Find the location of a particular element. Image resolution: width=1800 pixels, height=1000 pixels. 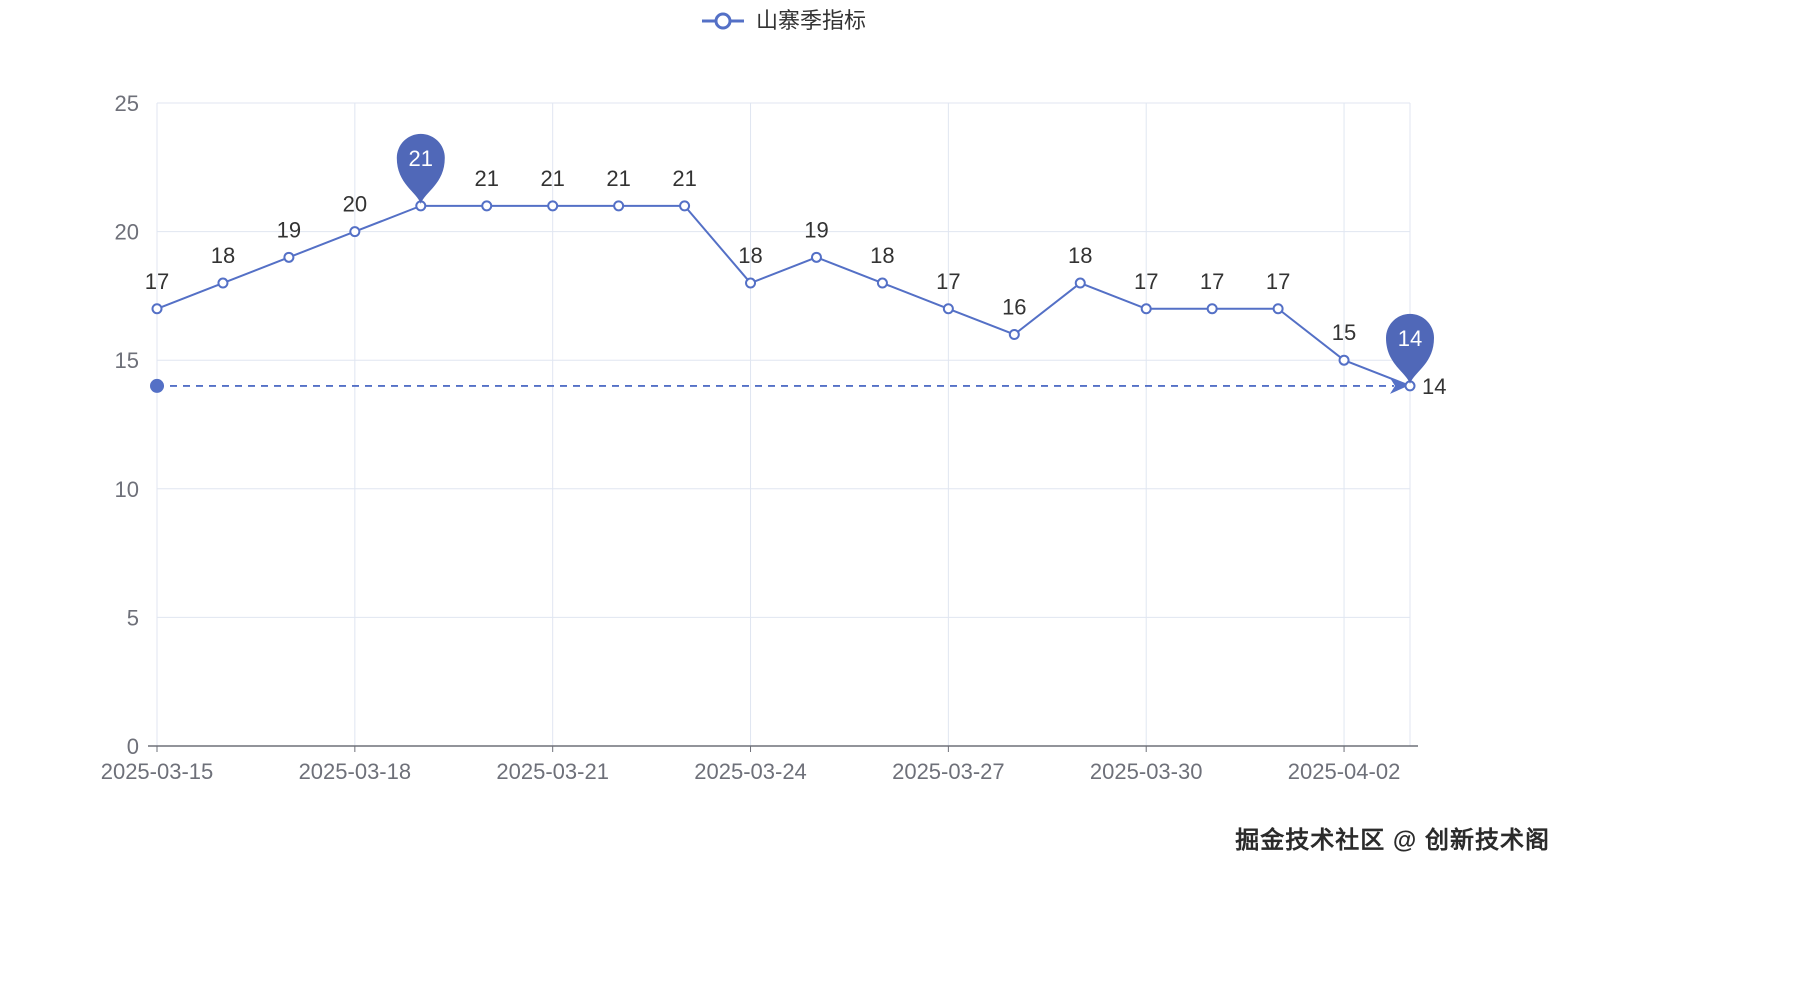

mark-point-pin: 14 is located at coordinates (1410, 348).